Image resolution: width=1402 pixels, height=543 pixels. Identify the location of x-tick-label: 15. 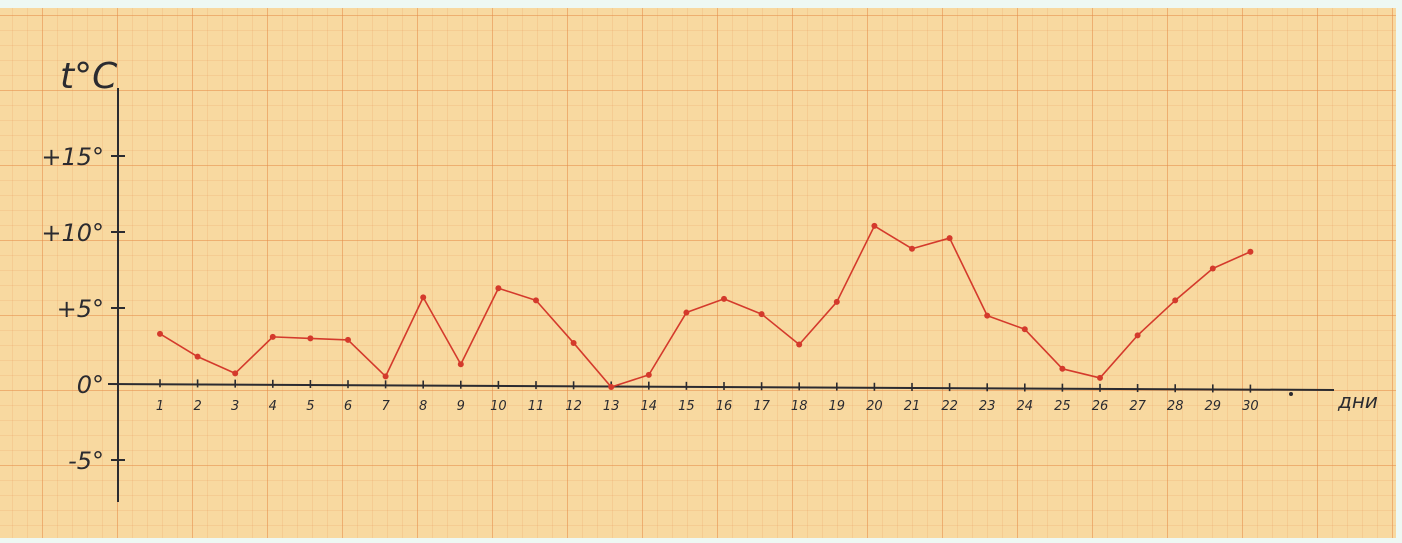
(686, 406).